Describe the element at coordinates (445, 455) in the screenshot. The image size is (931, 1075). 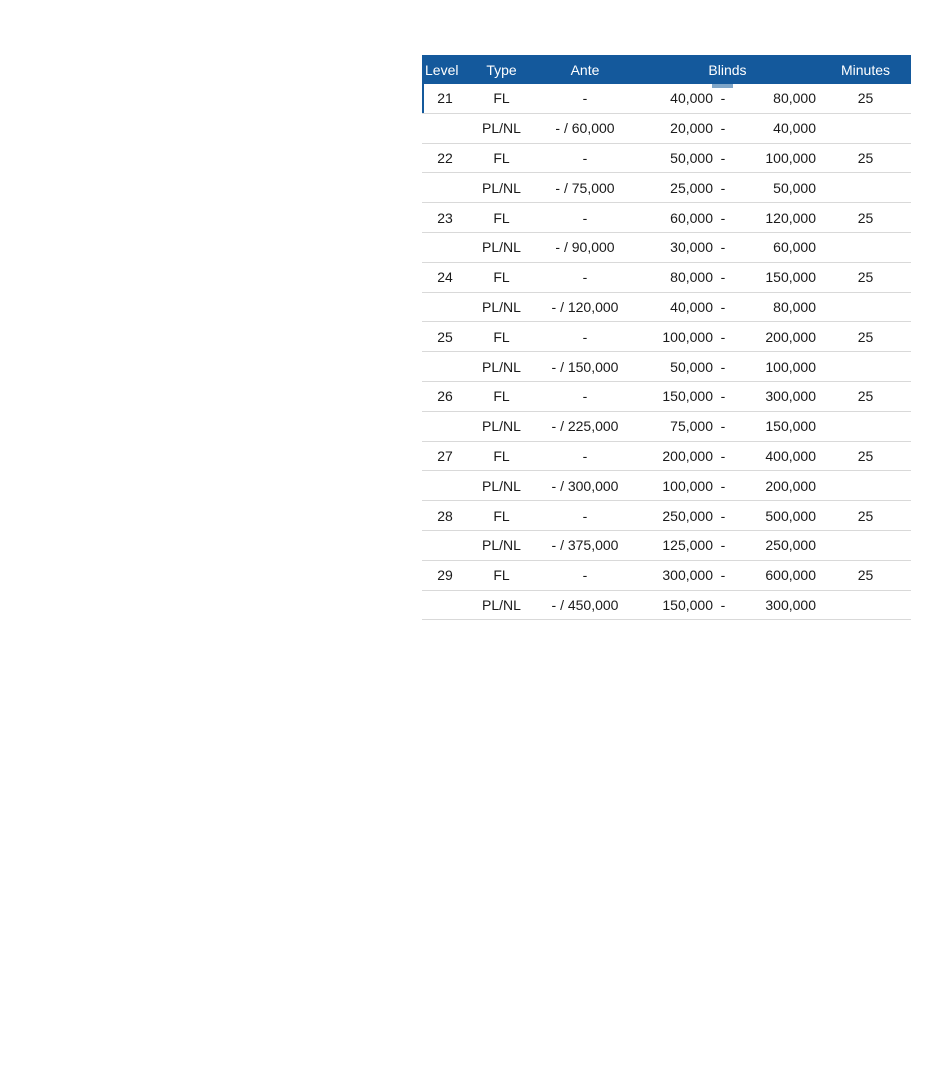
I see `cell-level: 27` at that location.